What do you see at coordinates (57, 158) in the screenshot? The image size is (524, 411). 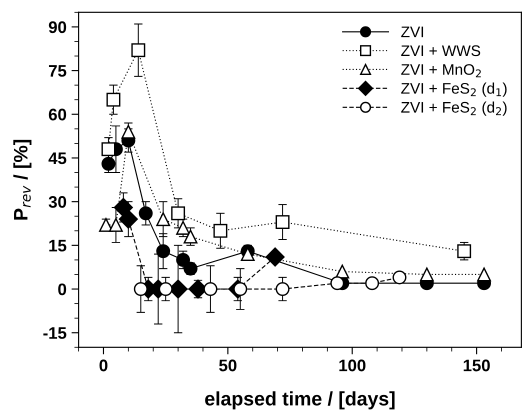 I see `y-tick-label: 45` at bounding box center [57, 158].